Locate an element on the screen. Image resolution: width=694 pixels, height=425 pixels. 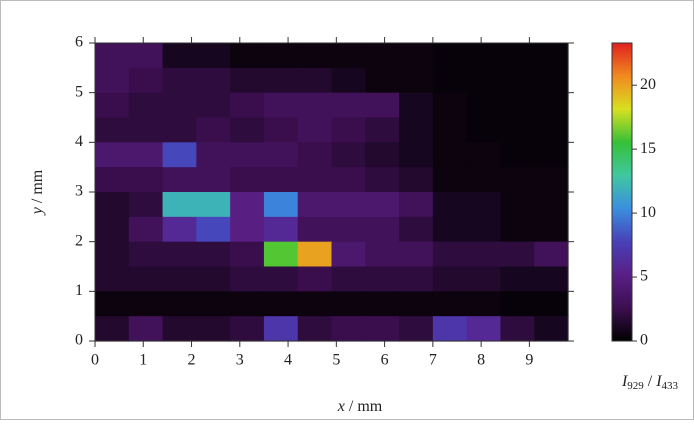
x-tick-label: 0 is located at coordinates (95, 360).